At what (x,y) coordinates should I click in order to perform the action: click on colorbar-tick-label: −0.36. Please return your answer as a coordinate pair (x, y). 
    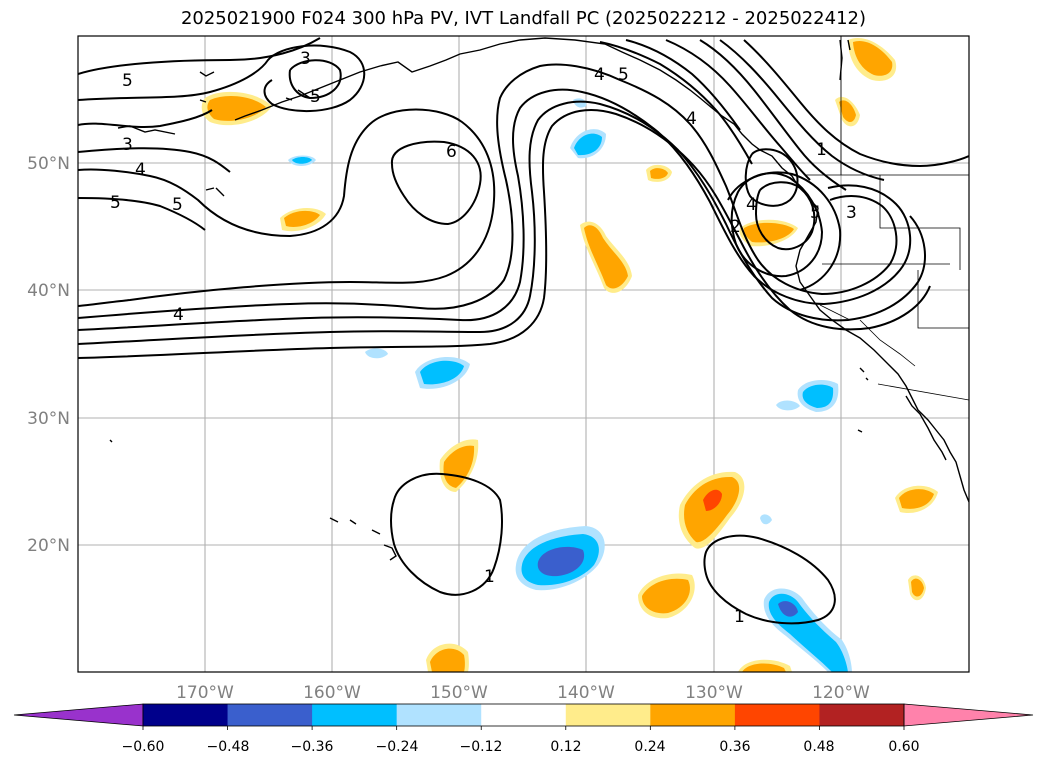
    Looking at the image, I should click on (312, 747).